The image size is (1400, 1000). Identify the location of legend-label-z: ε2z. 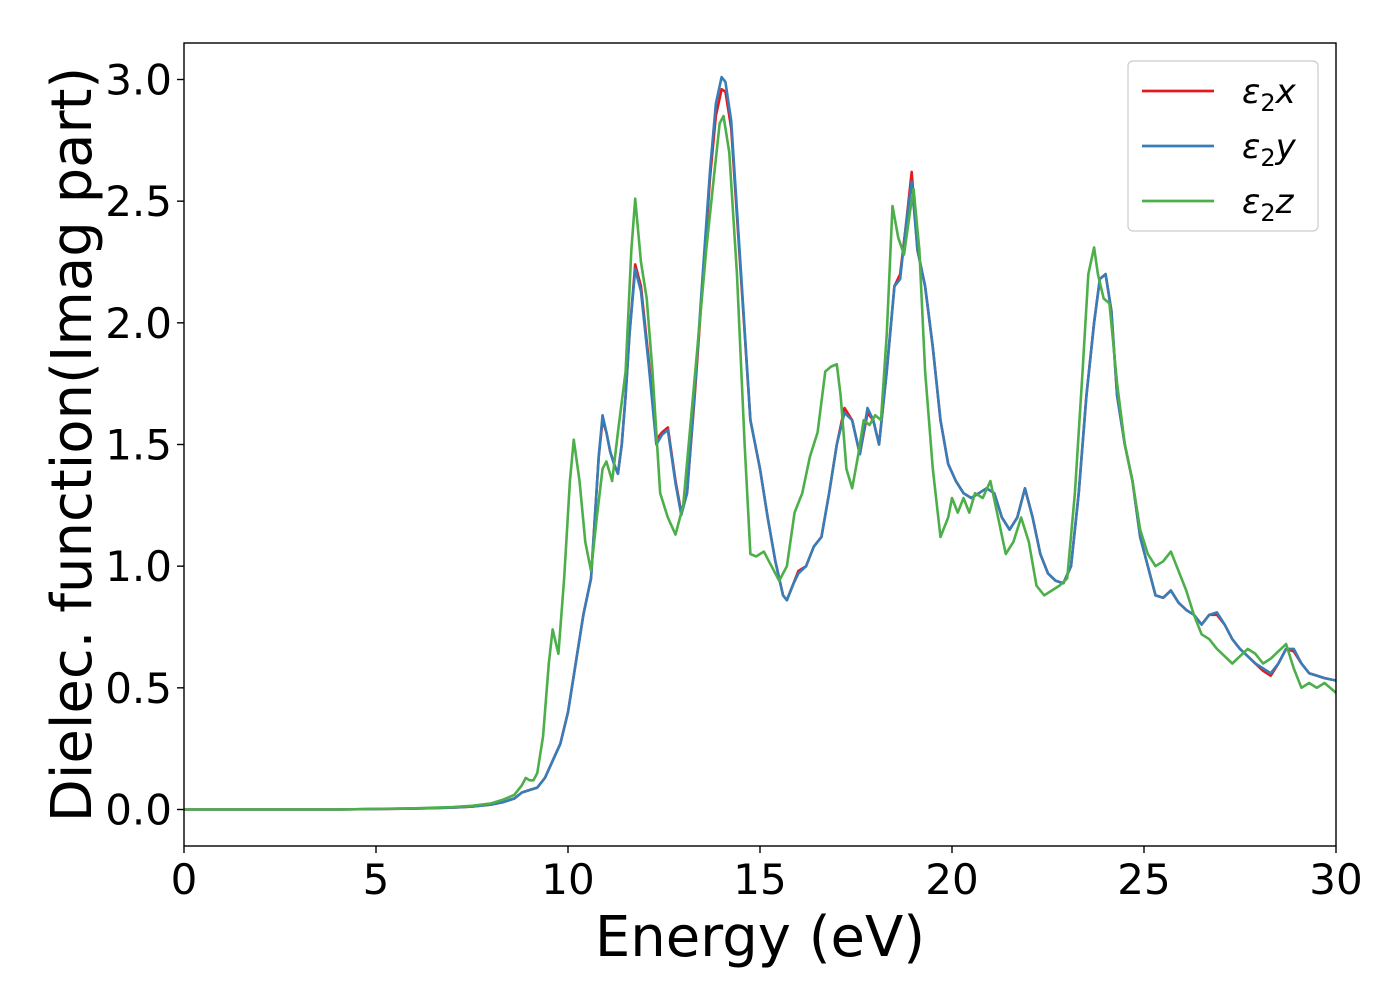
(1268, 204).